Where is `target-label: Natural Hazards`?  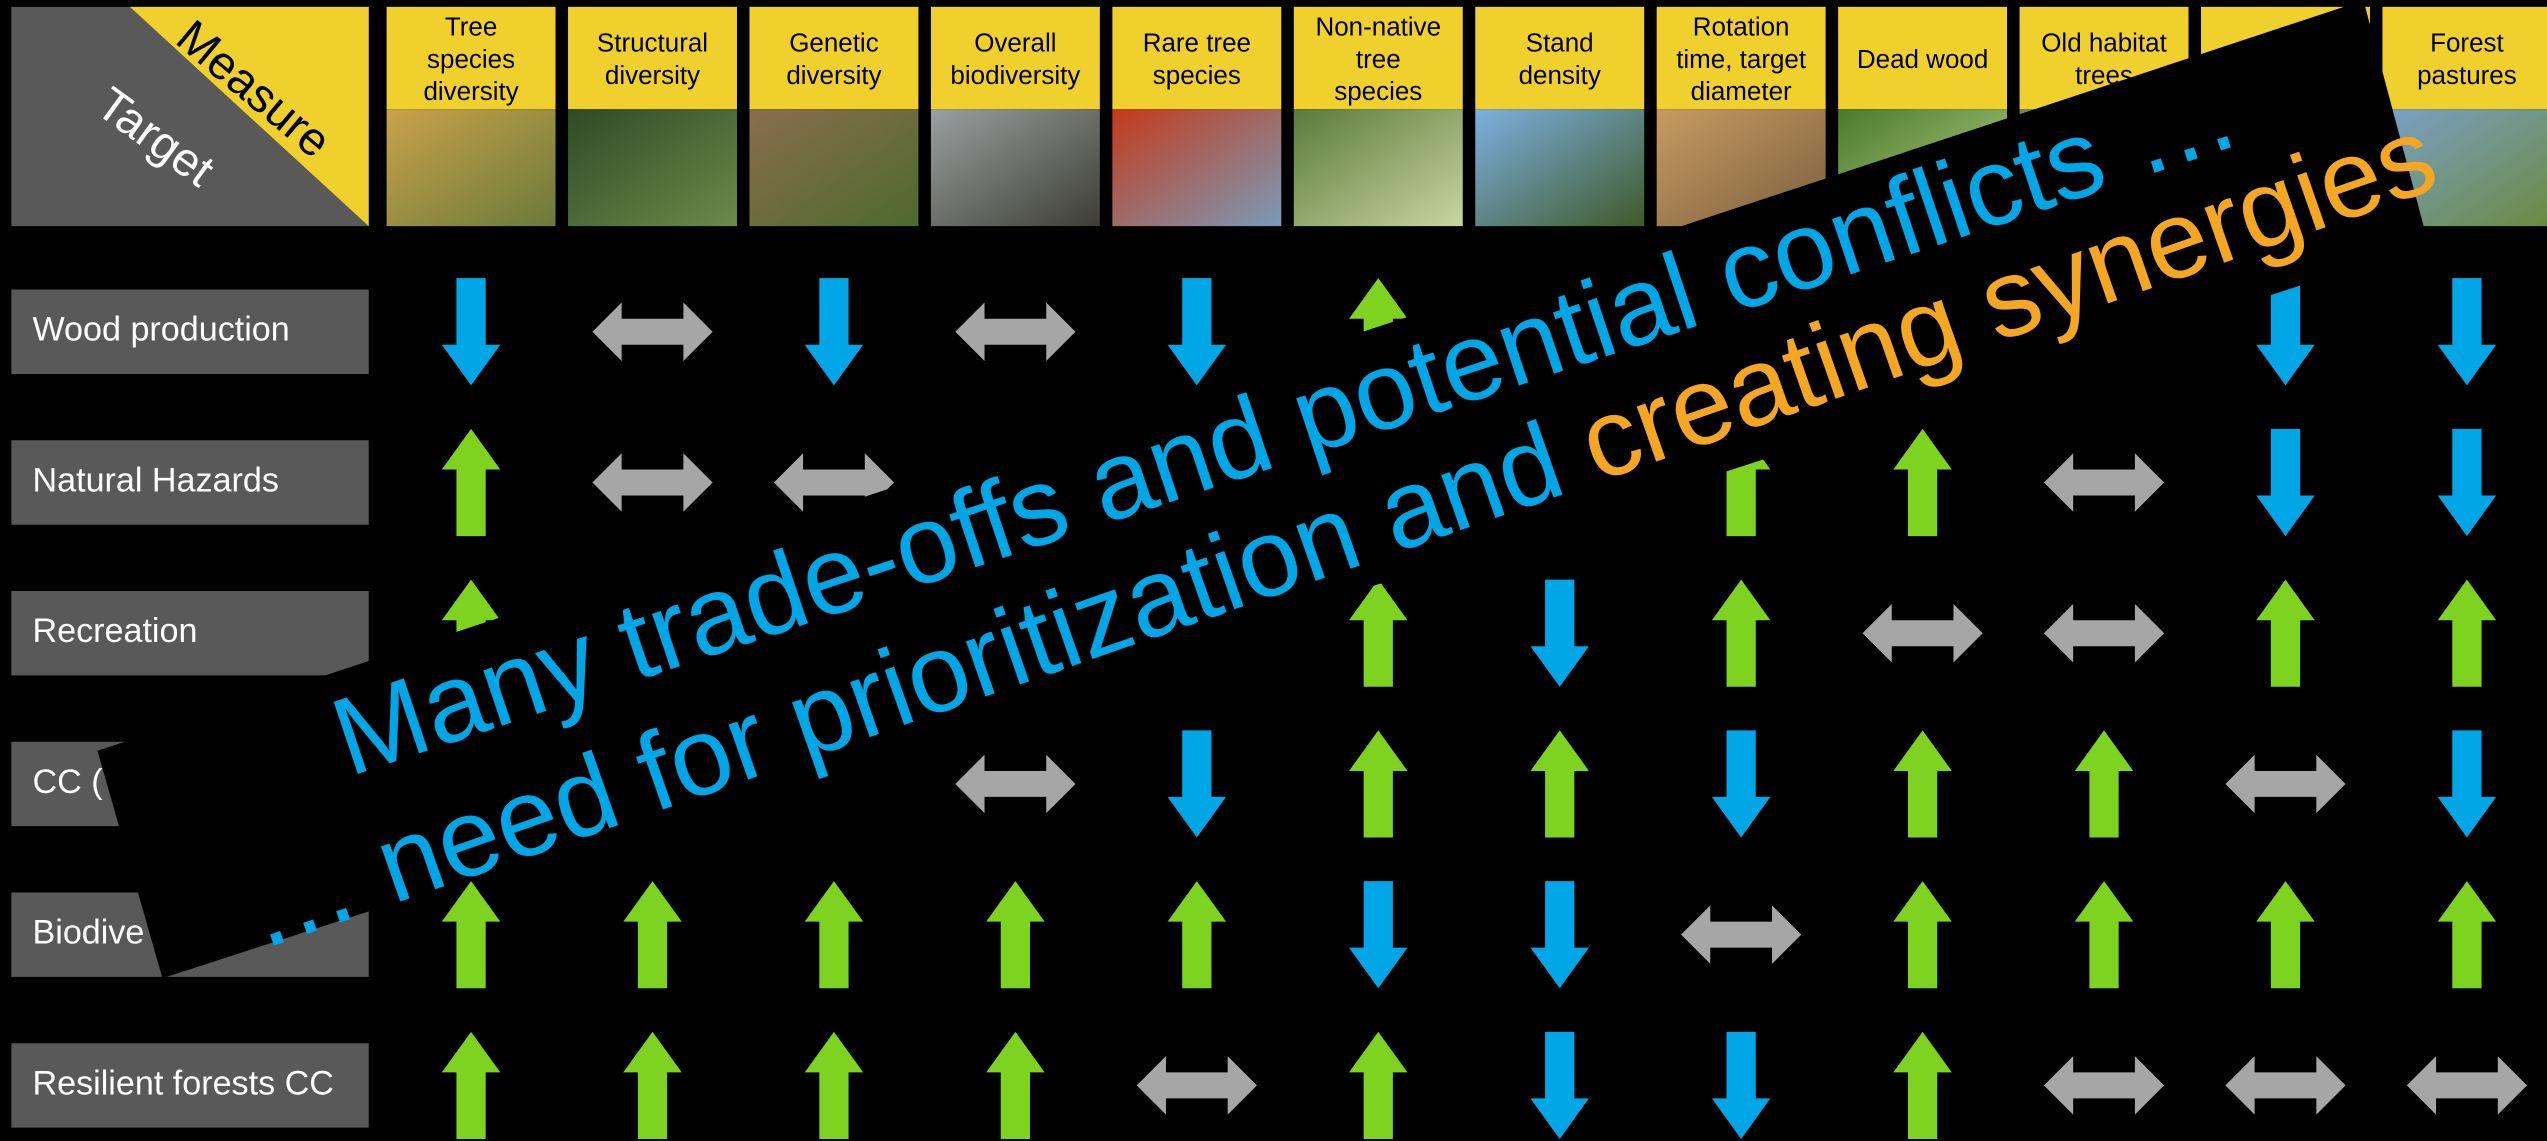
target-label: Natural Hazards is located at coordinates (155, 480).